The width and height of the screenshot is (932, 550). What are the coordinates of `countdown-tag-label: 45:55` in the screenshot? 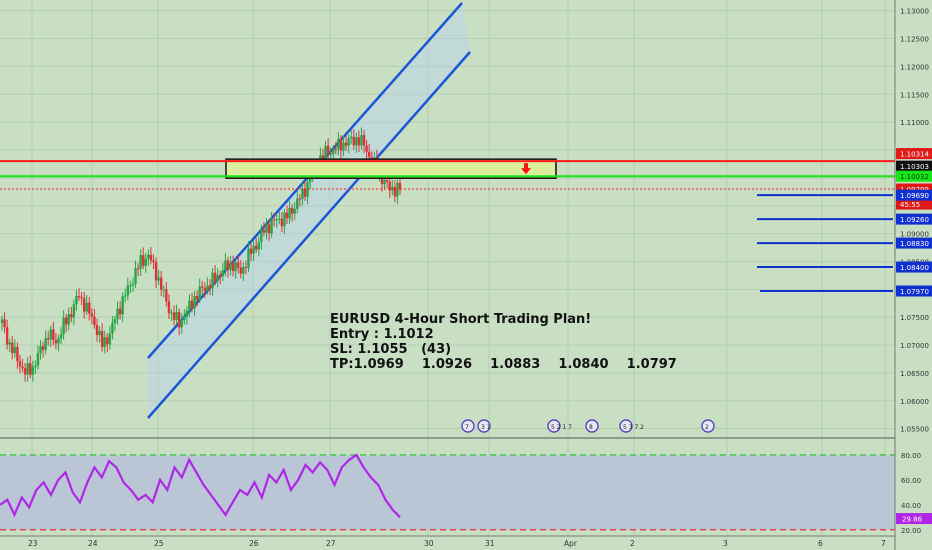 It's located at (910, 205).